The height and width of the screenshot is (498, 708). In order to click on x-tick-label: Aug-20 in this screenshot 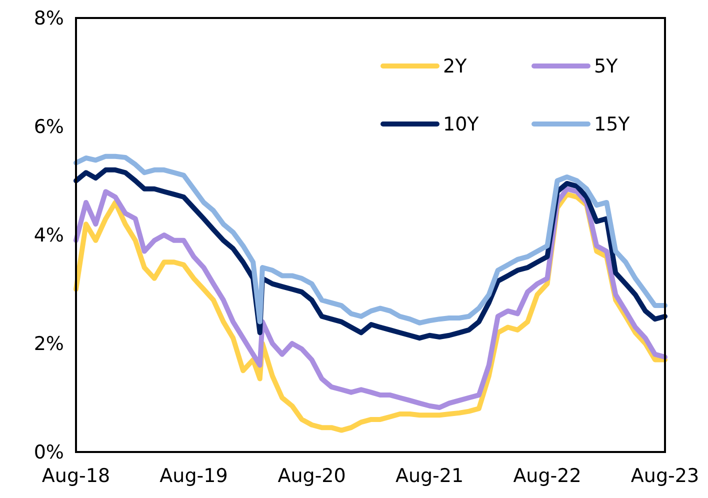, I will do `click(312, 476)`.